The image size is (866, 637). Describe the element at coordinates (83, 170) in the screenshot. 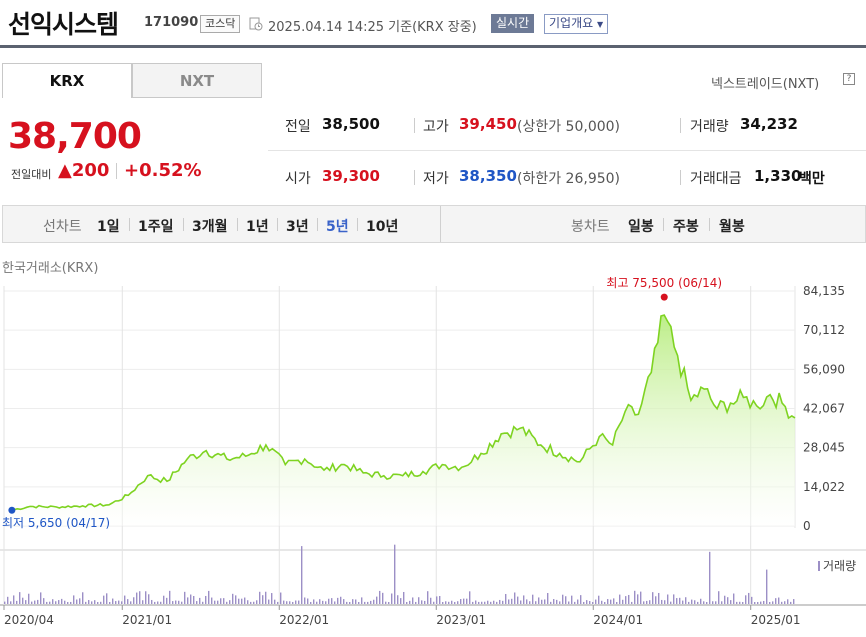

I see `price-change: ▲200` at that location.